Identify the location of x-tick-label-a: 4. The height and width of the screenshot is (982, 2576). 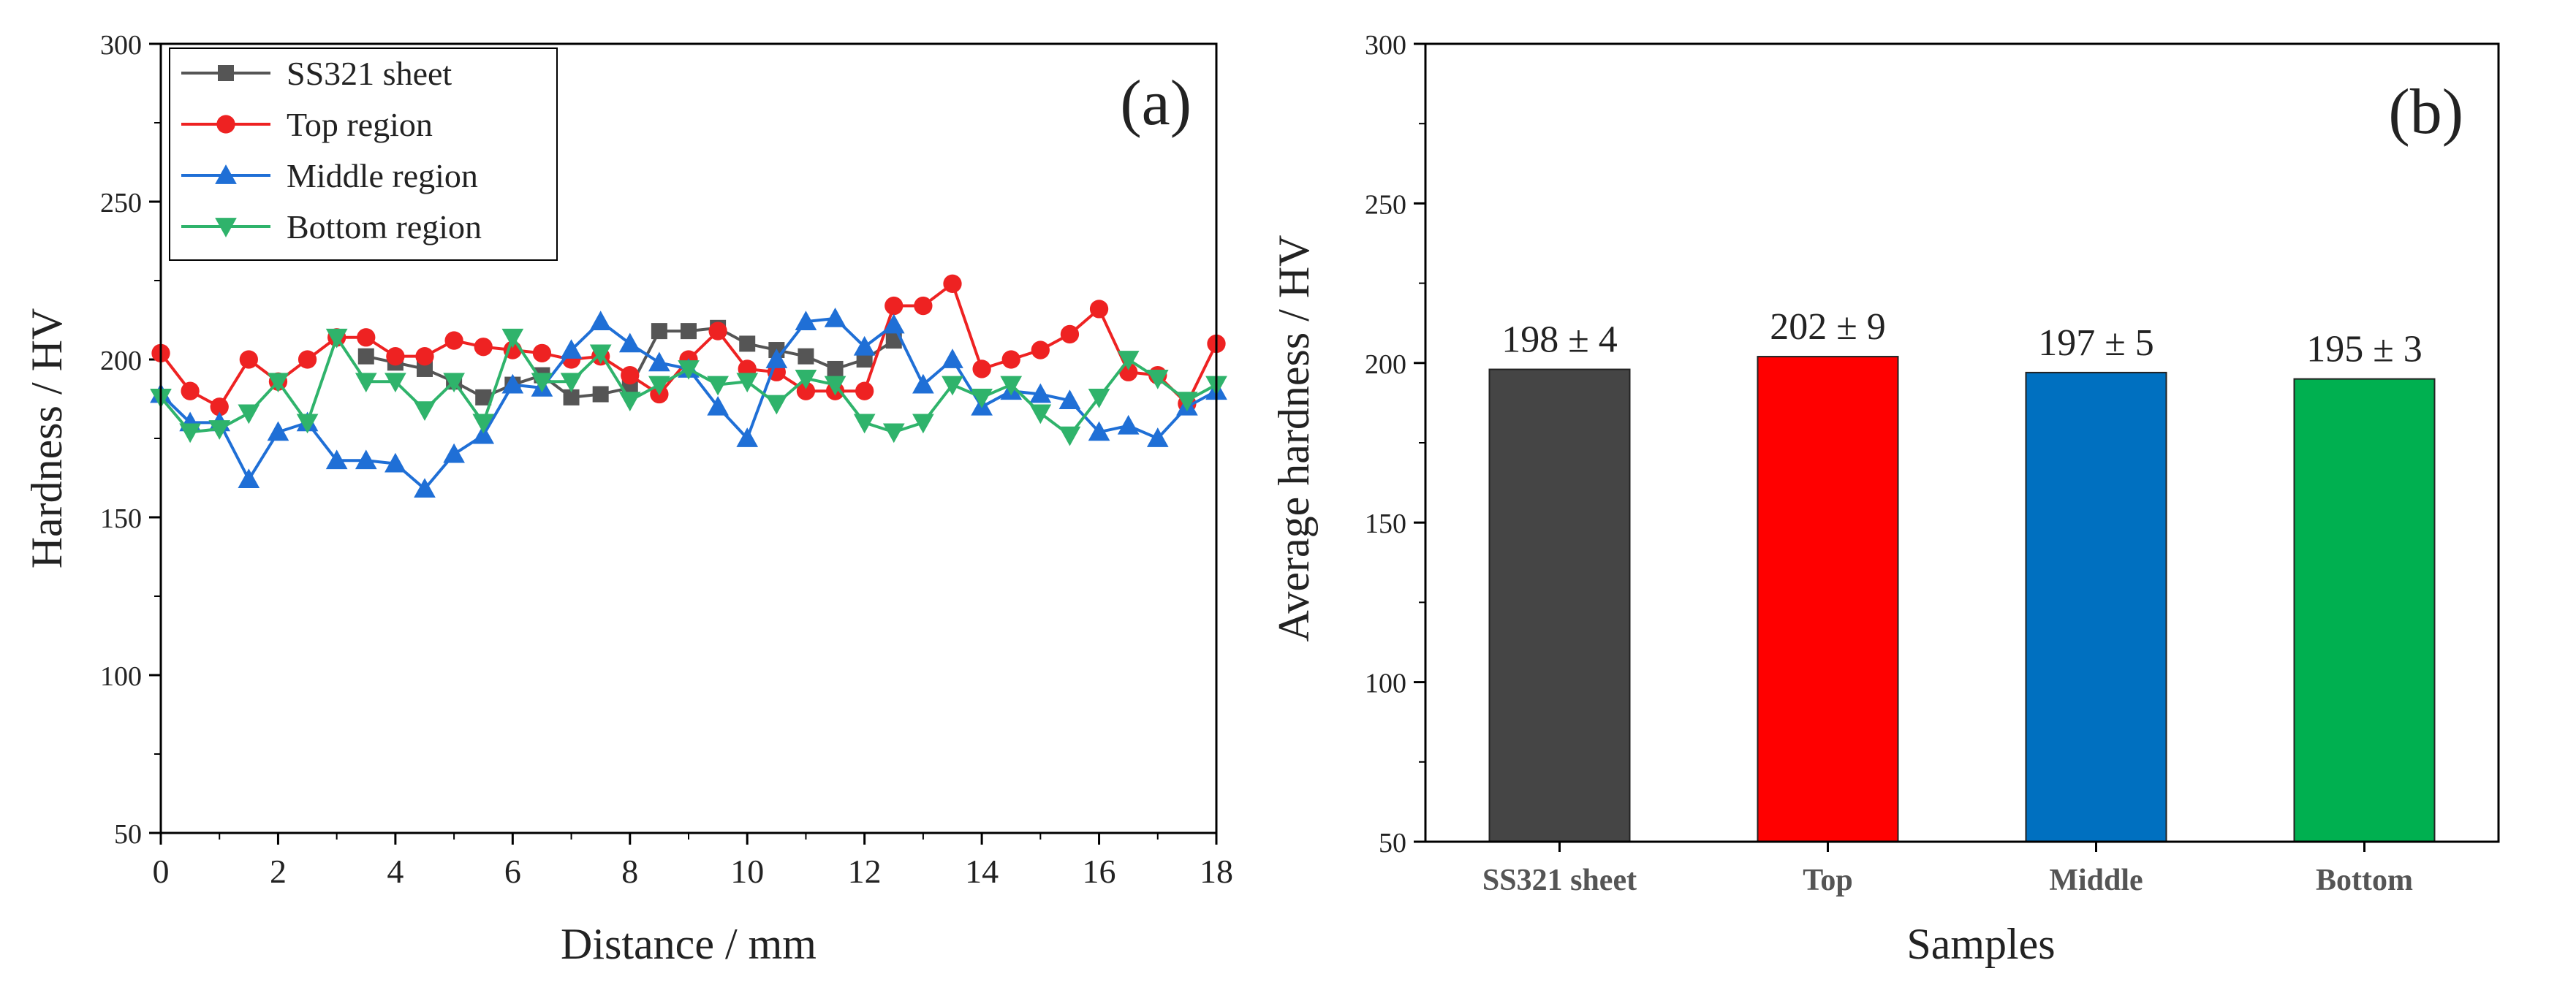
(395, 871).